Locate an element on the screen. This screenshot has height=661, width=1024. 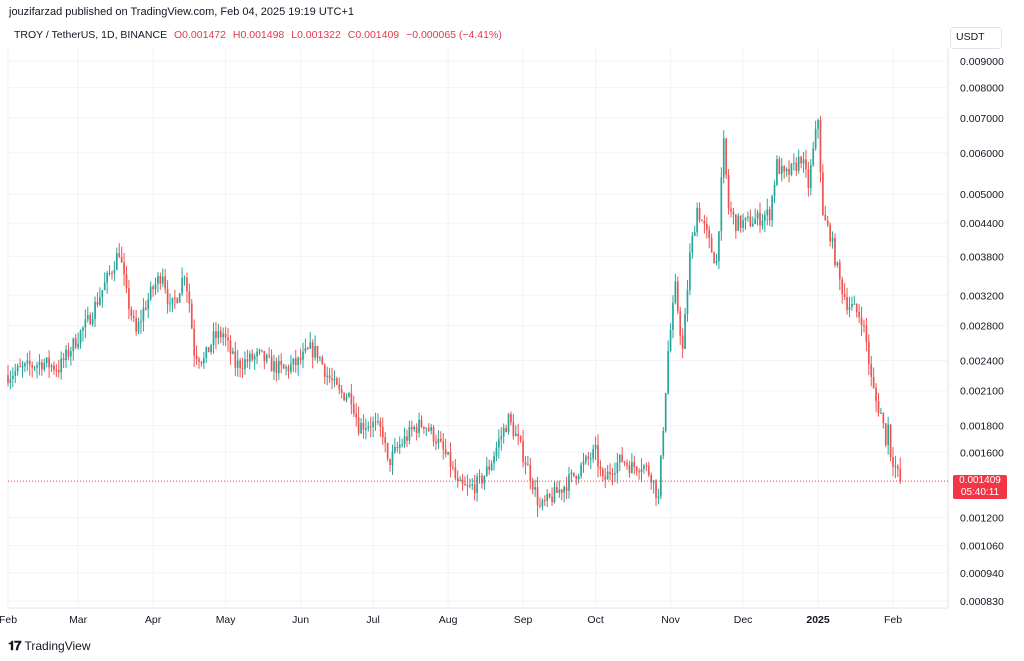
currency-unit-button is located at coordinates (976, 38).